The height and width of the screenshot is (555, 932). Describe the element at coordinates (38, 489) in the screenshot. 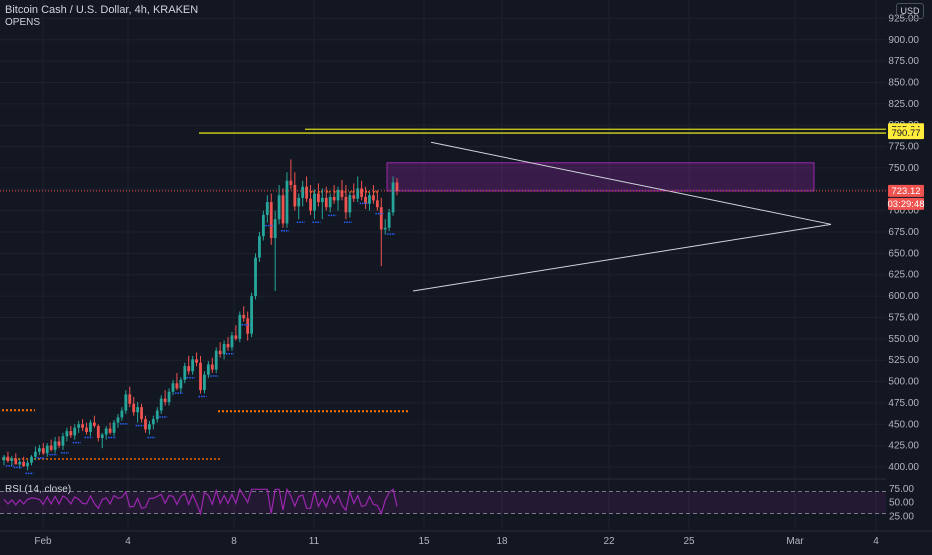

I see `rsi-title: RSI (14, close)` at that location.